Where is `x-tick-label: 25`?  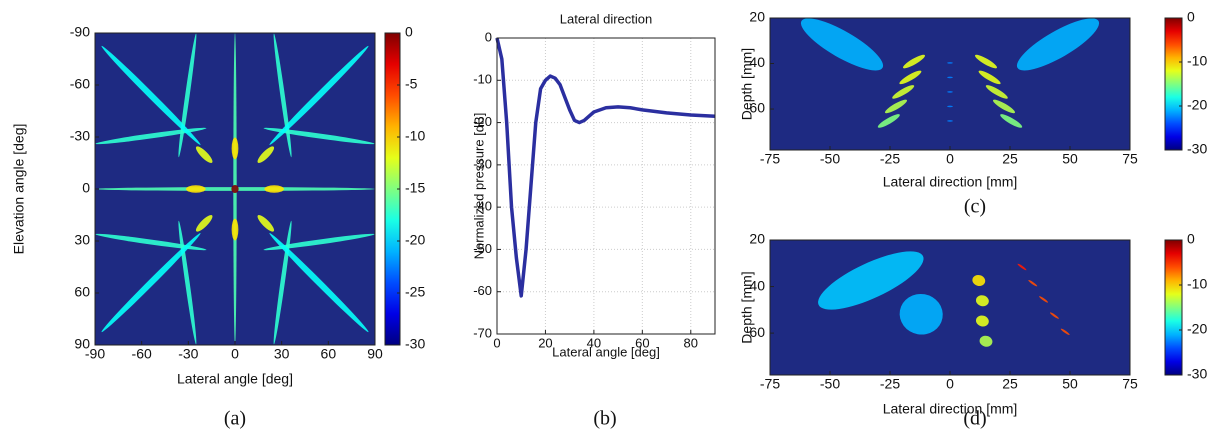
x-tick-label: 25 is located at coordinates (1010, 159).